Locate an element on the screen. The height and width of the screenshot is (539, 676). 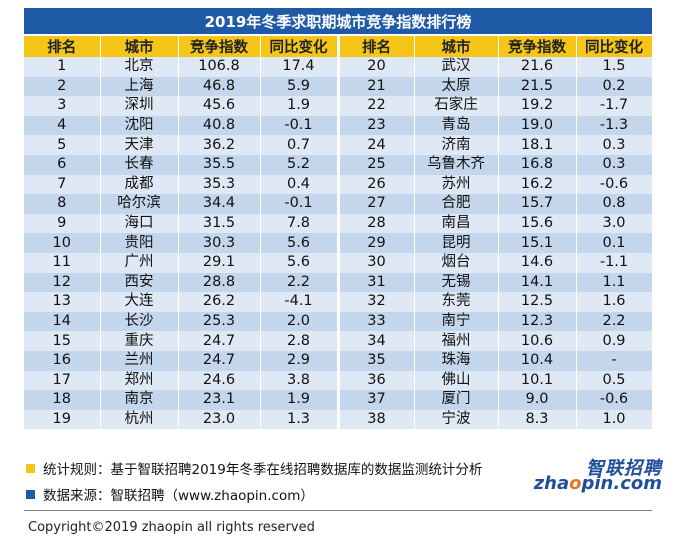
cell-city-right: 南昌 is located at coordinates (456, 223).